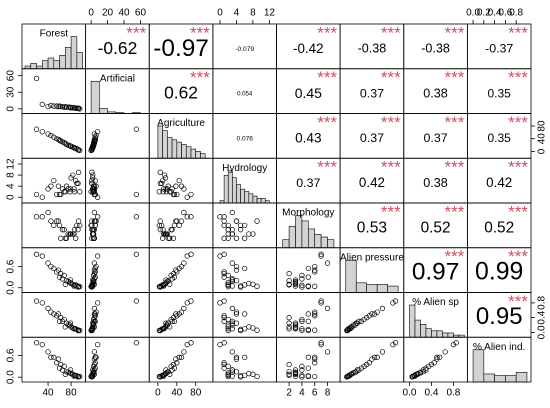 The image size is (550, 408). I want to click on variable-name: Alien pressure, so click(372, 257).